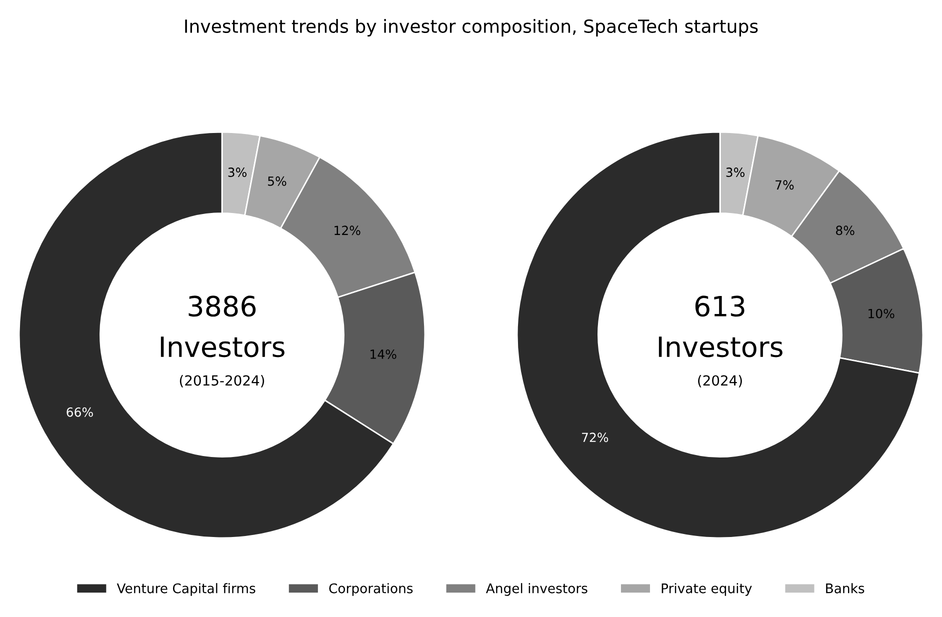 The width and height of the screenshot is (942, 617). I want to click on text: 613, so click(719, 306).